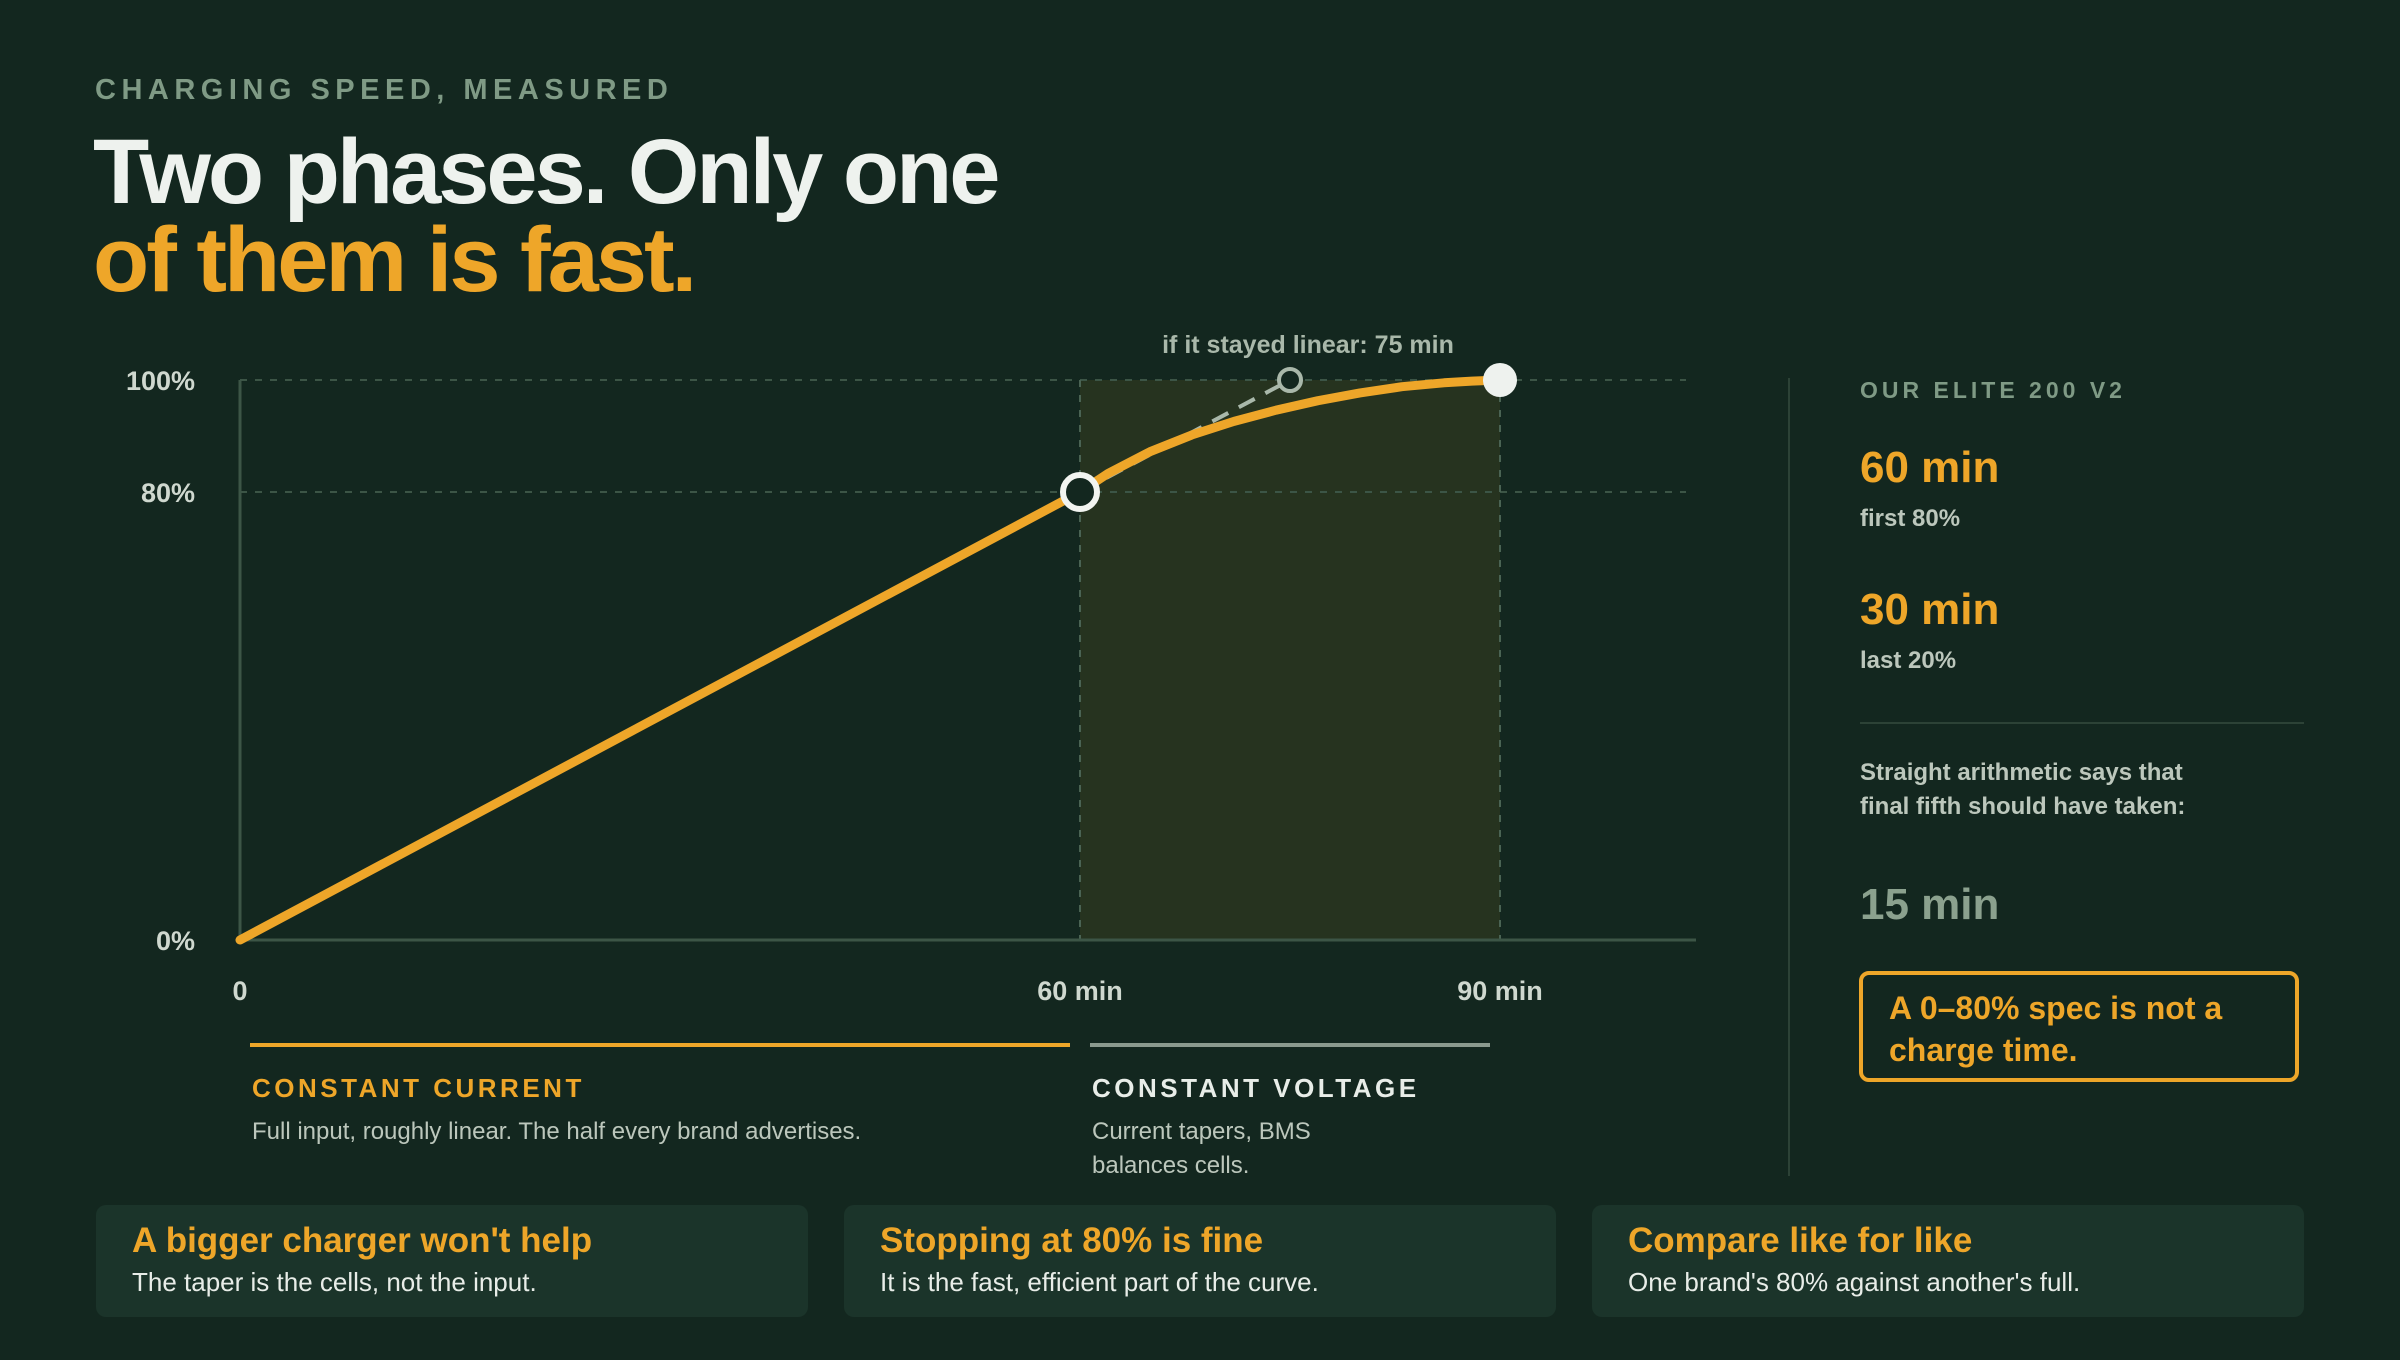 This screenshot has height=1360, width=2400. What do you see at coordinates (1993, 390) in the screenshot?
I see `side-eyebrow: OUR ELITE 200 V2` at bounding box center [1993, 390].